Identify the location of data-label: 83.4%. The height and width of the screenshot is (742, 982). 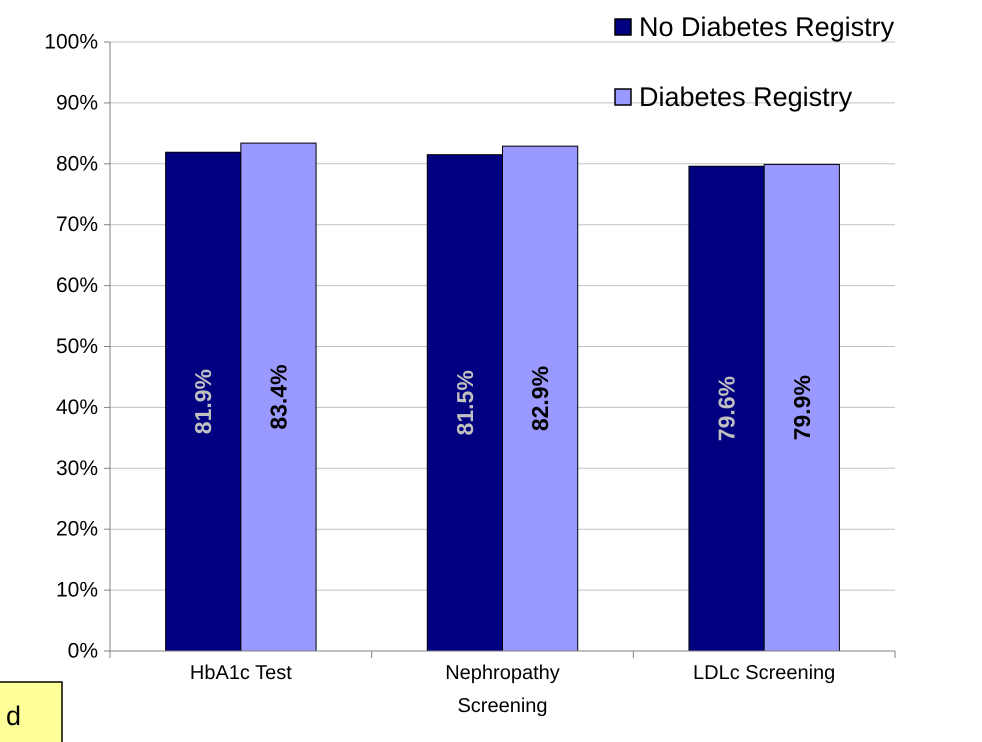
(278, 397).